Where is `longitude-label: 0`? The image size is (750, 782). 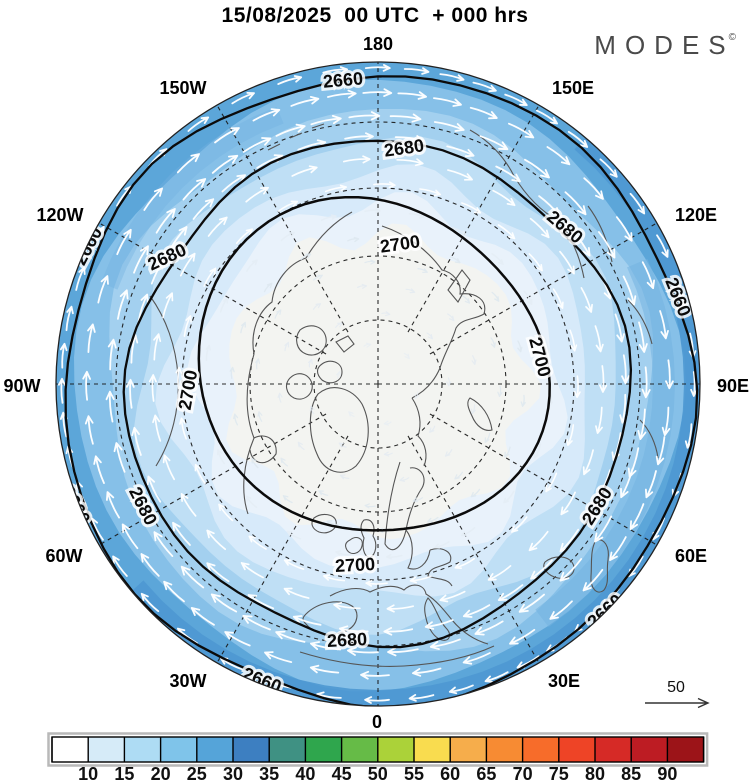 longitude-label: 0 is located at coordinates (377, 722).